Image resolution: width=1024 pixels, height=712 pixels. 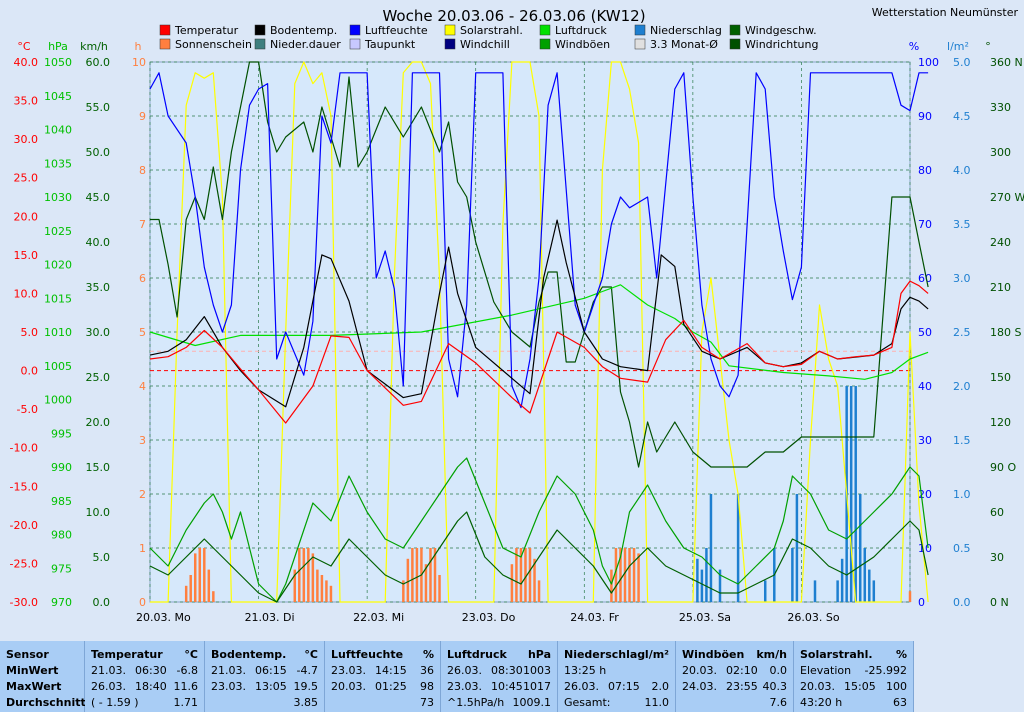 What do you see at coordinates (186, 702) in the screenshot?
I see `table-cell: 1.71` at bounding box center [186, 702].